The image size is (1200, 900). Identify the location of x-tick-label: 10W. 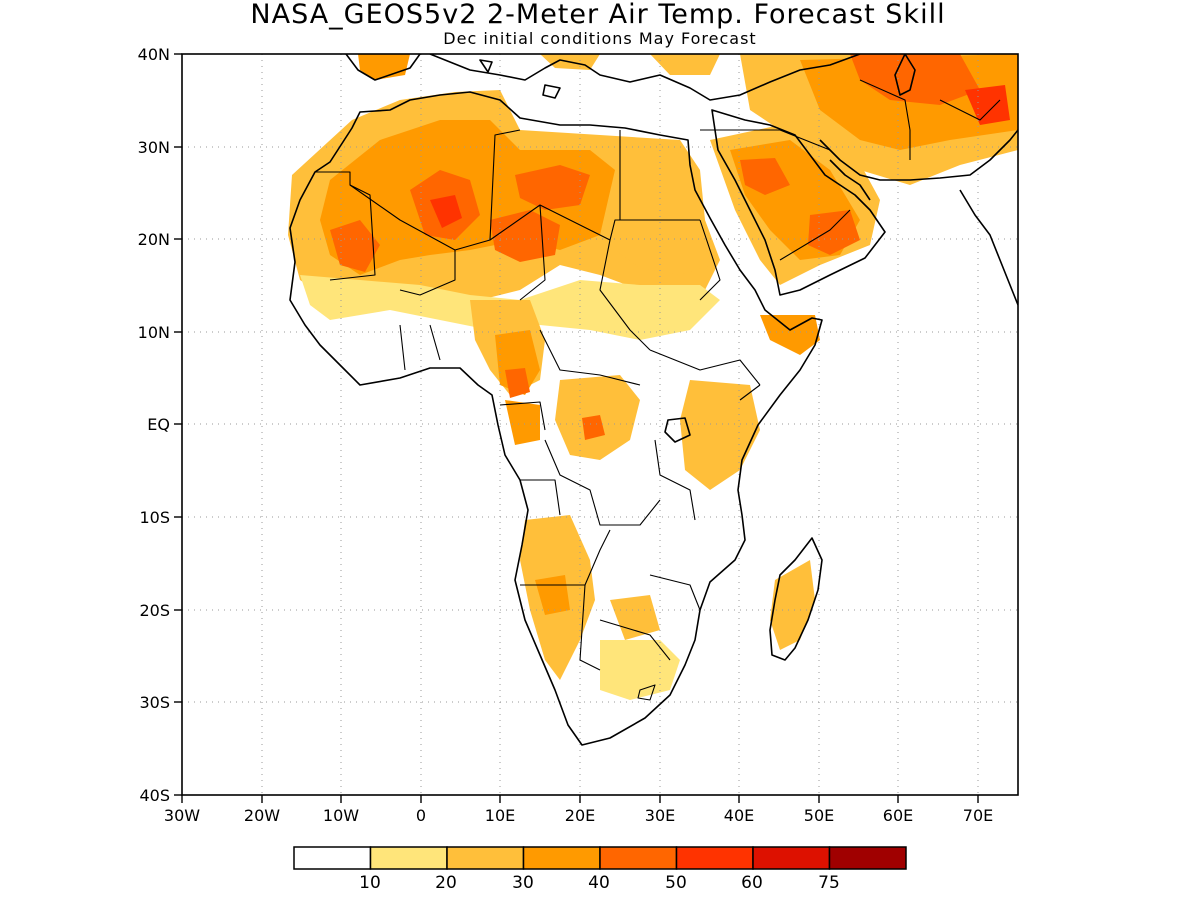
(341, 815).